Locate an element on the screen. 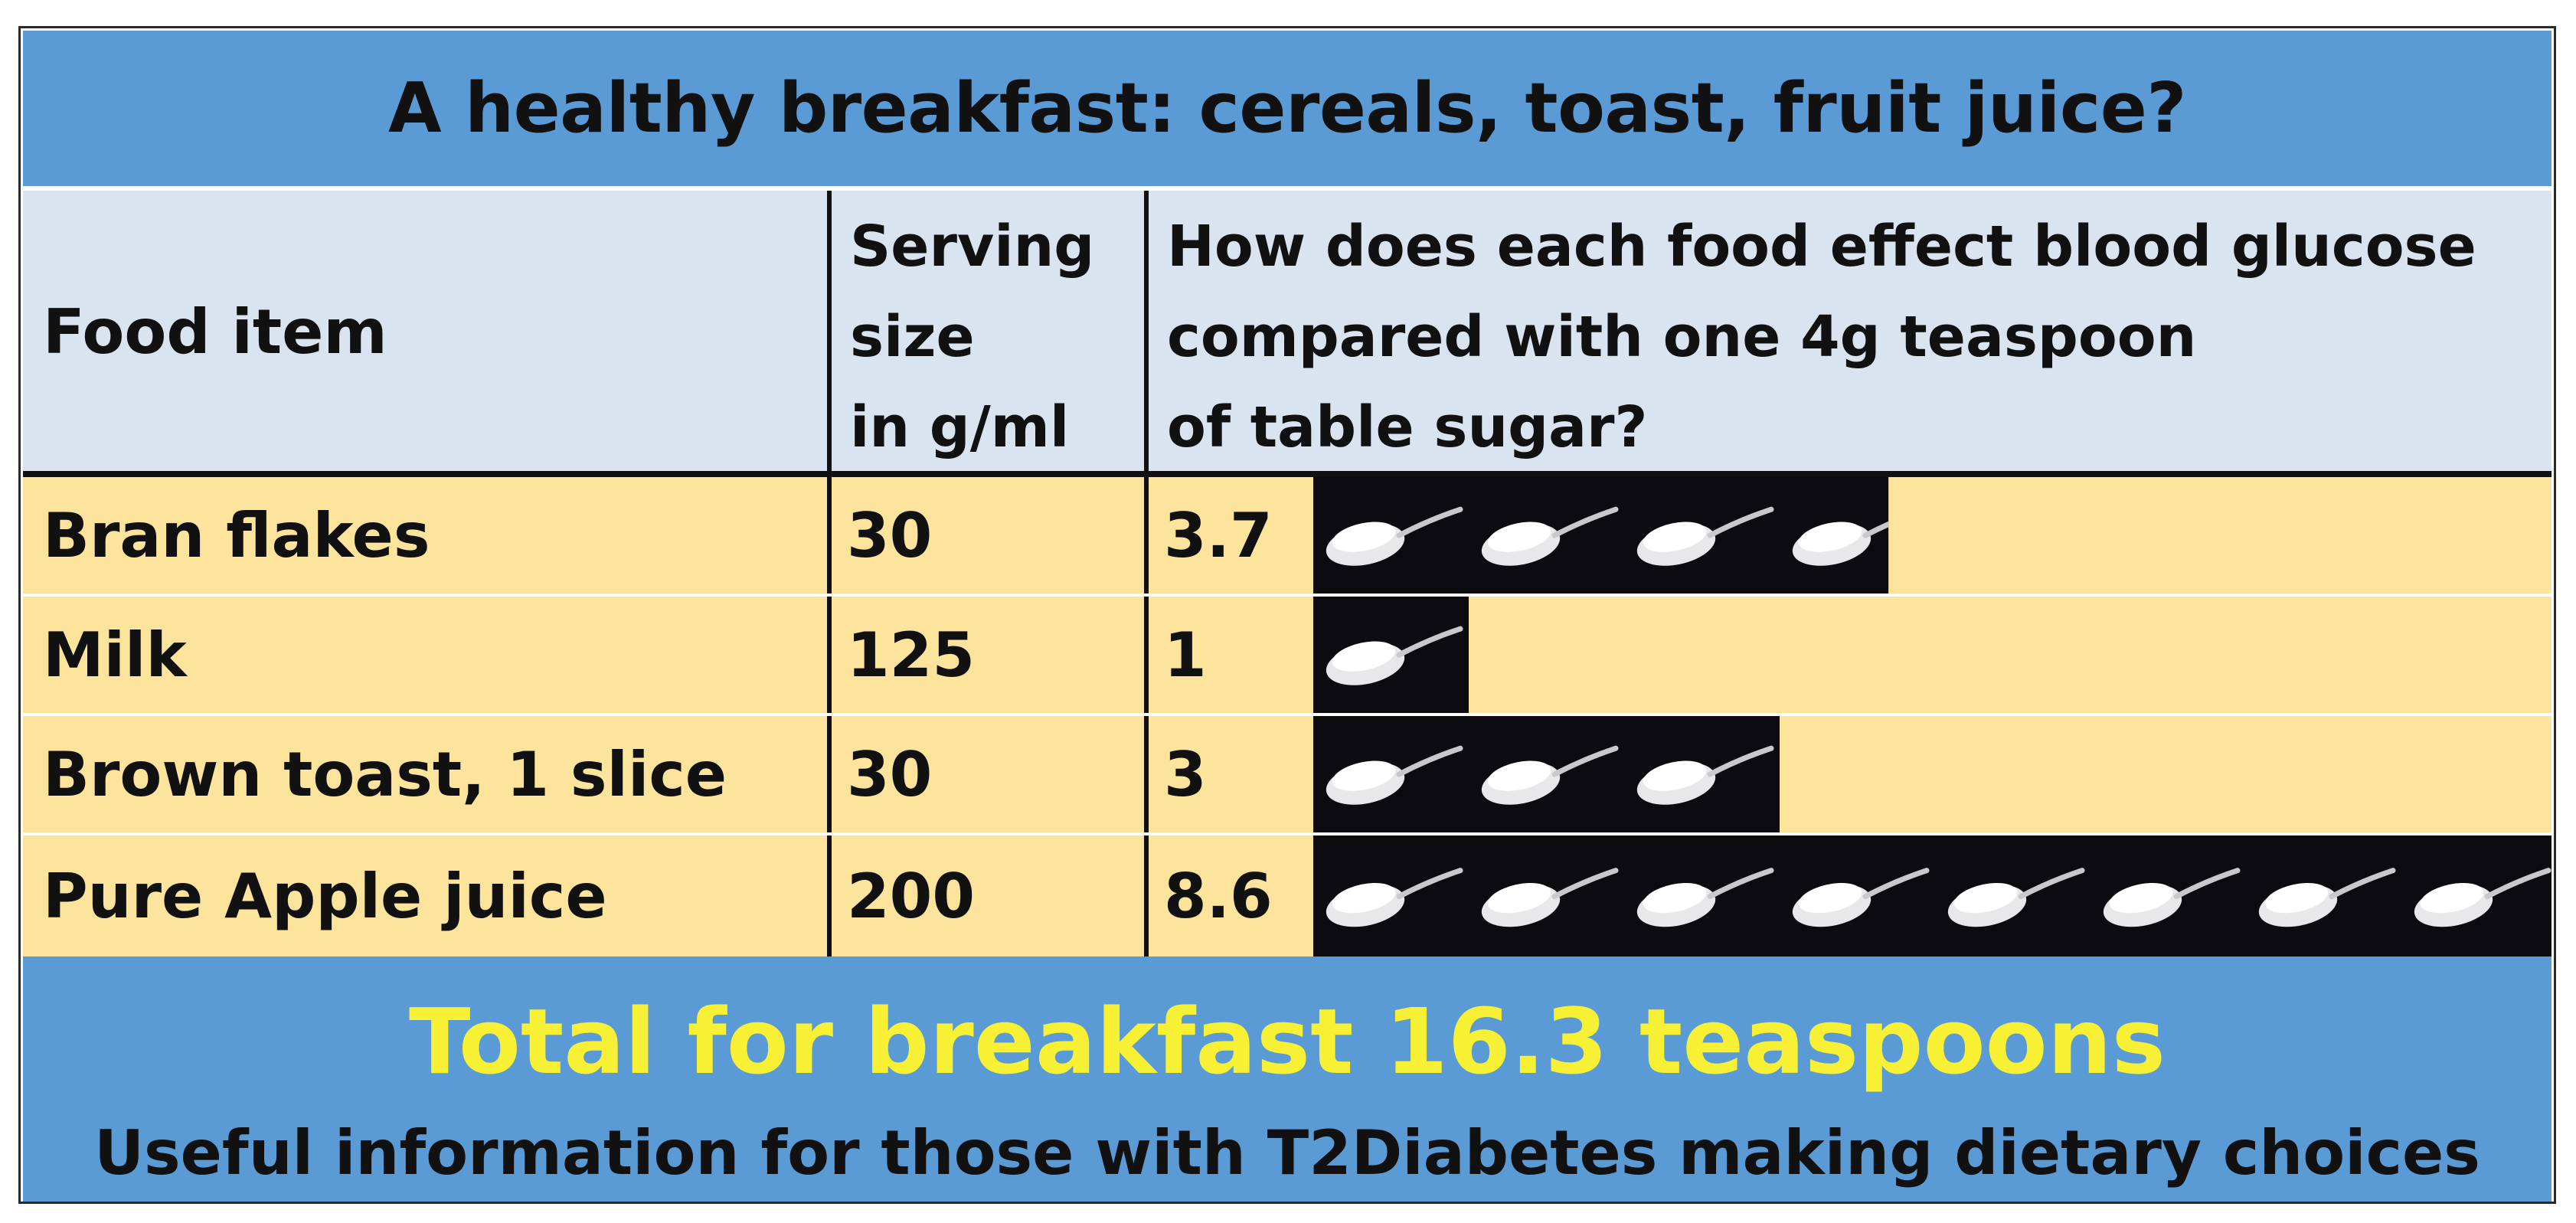 The height and width of the screenshot is (1223, 2576). food-cell: Pure Apple juice is located at coordinates (425, 895).